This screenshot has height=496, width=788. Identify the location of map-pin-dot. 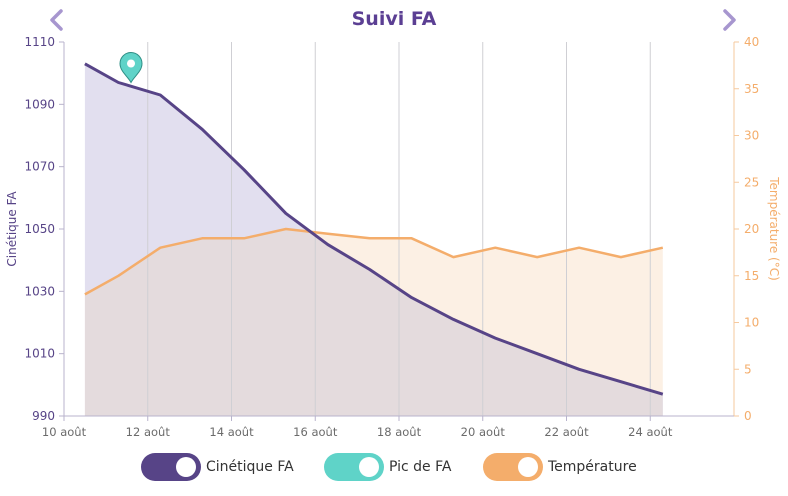
(131, 63).